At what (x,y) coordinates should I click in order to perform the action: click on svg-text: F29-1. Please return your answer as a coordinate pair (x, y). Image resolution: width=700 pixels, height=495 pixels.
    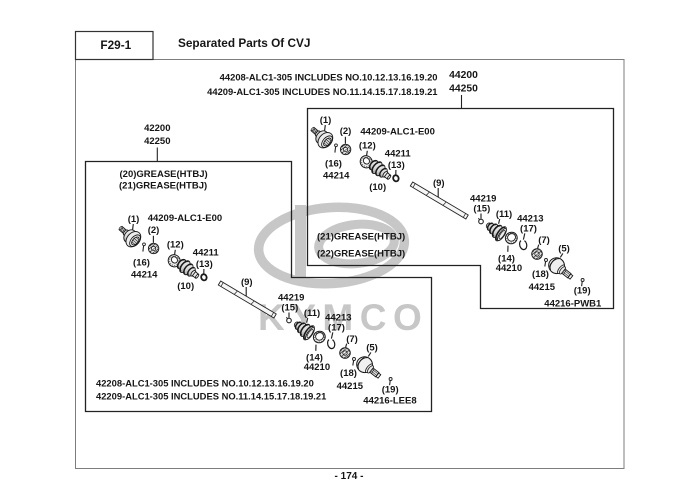
    Looking at the image, I should click on (115, 45).